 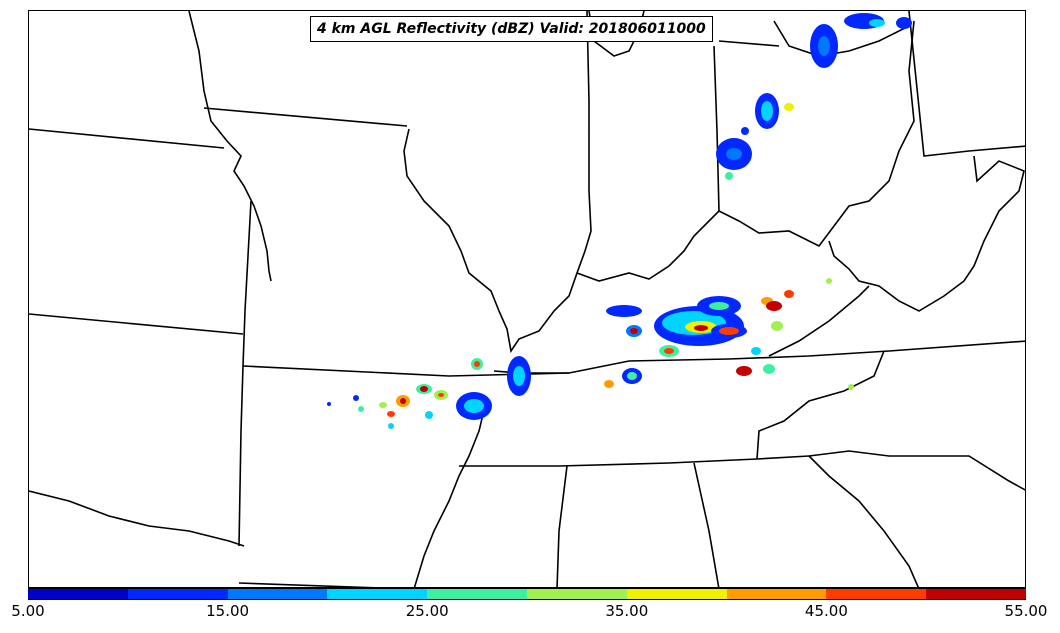 I want to click on lake-erie-shore, so click(x=841, y=38).